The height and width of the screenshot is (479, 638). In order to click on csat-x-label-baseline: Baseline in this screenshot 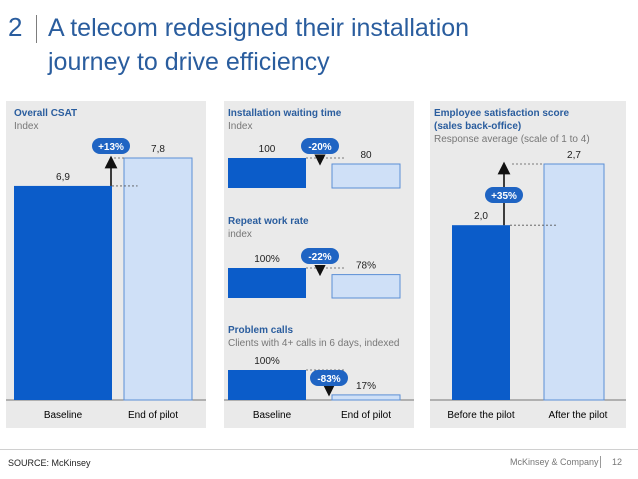, I will do `click(63, 415)`.